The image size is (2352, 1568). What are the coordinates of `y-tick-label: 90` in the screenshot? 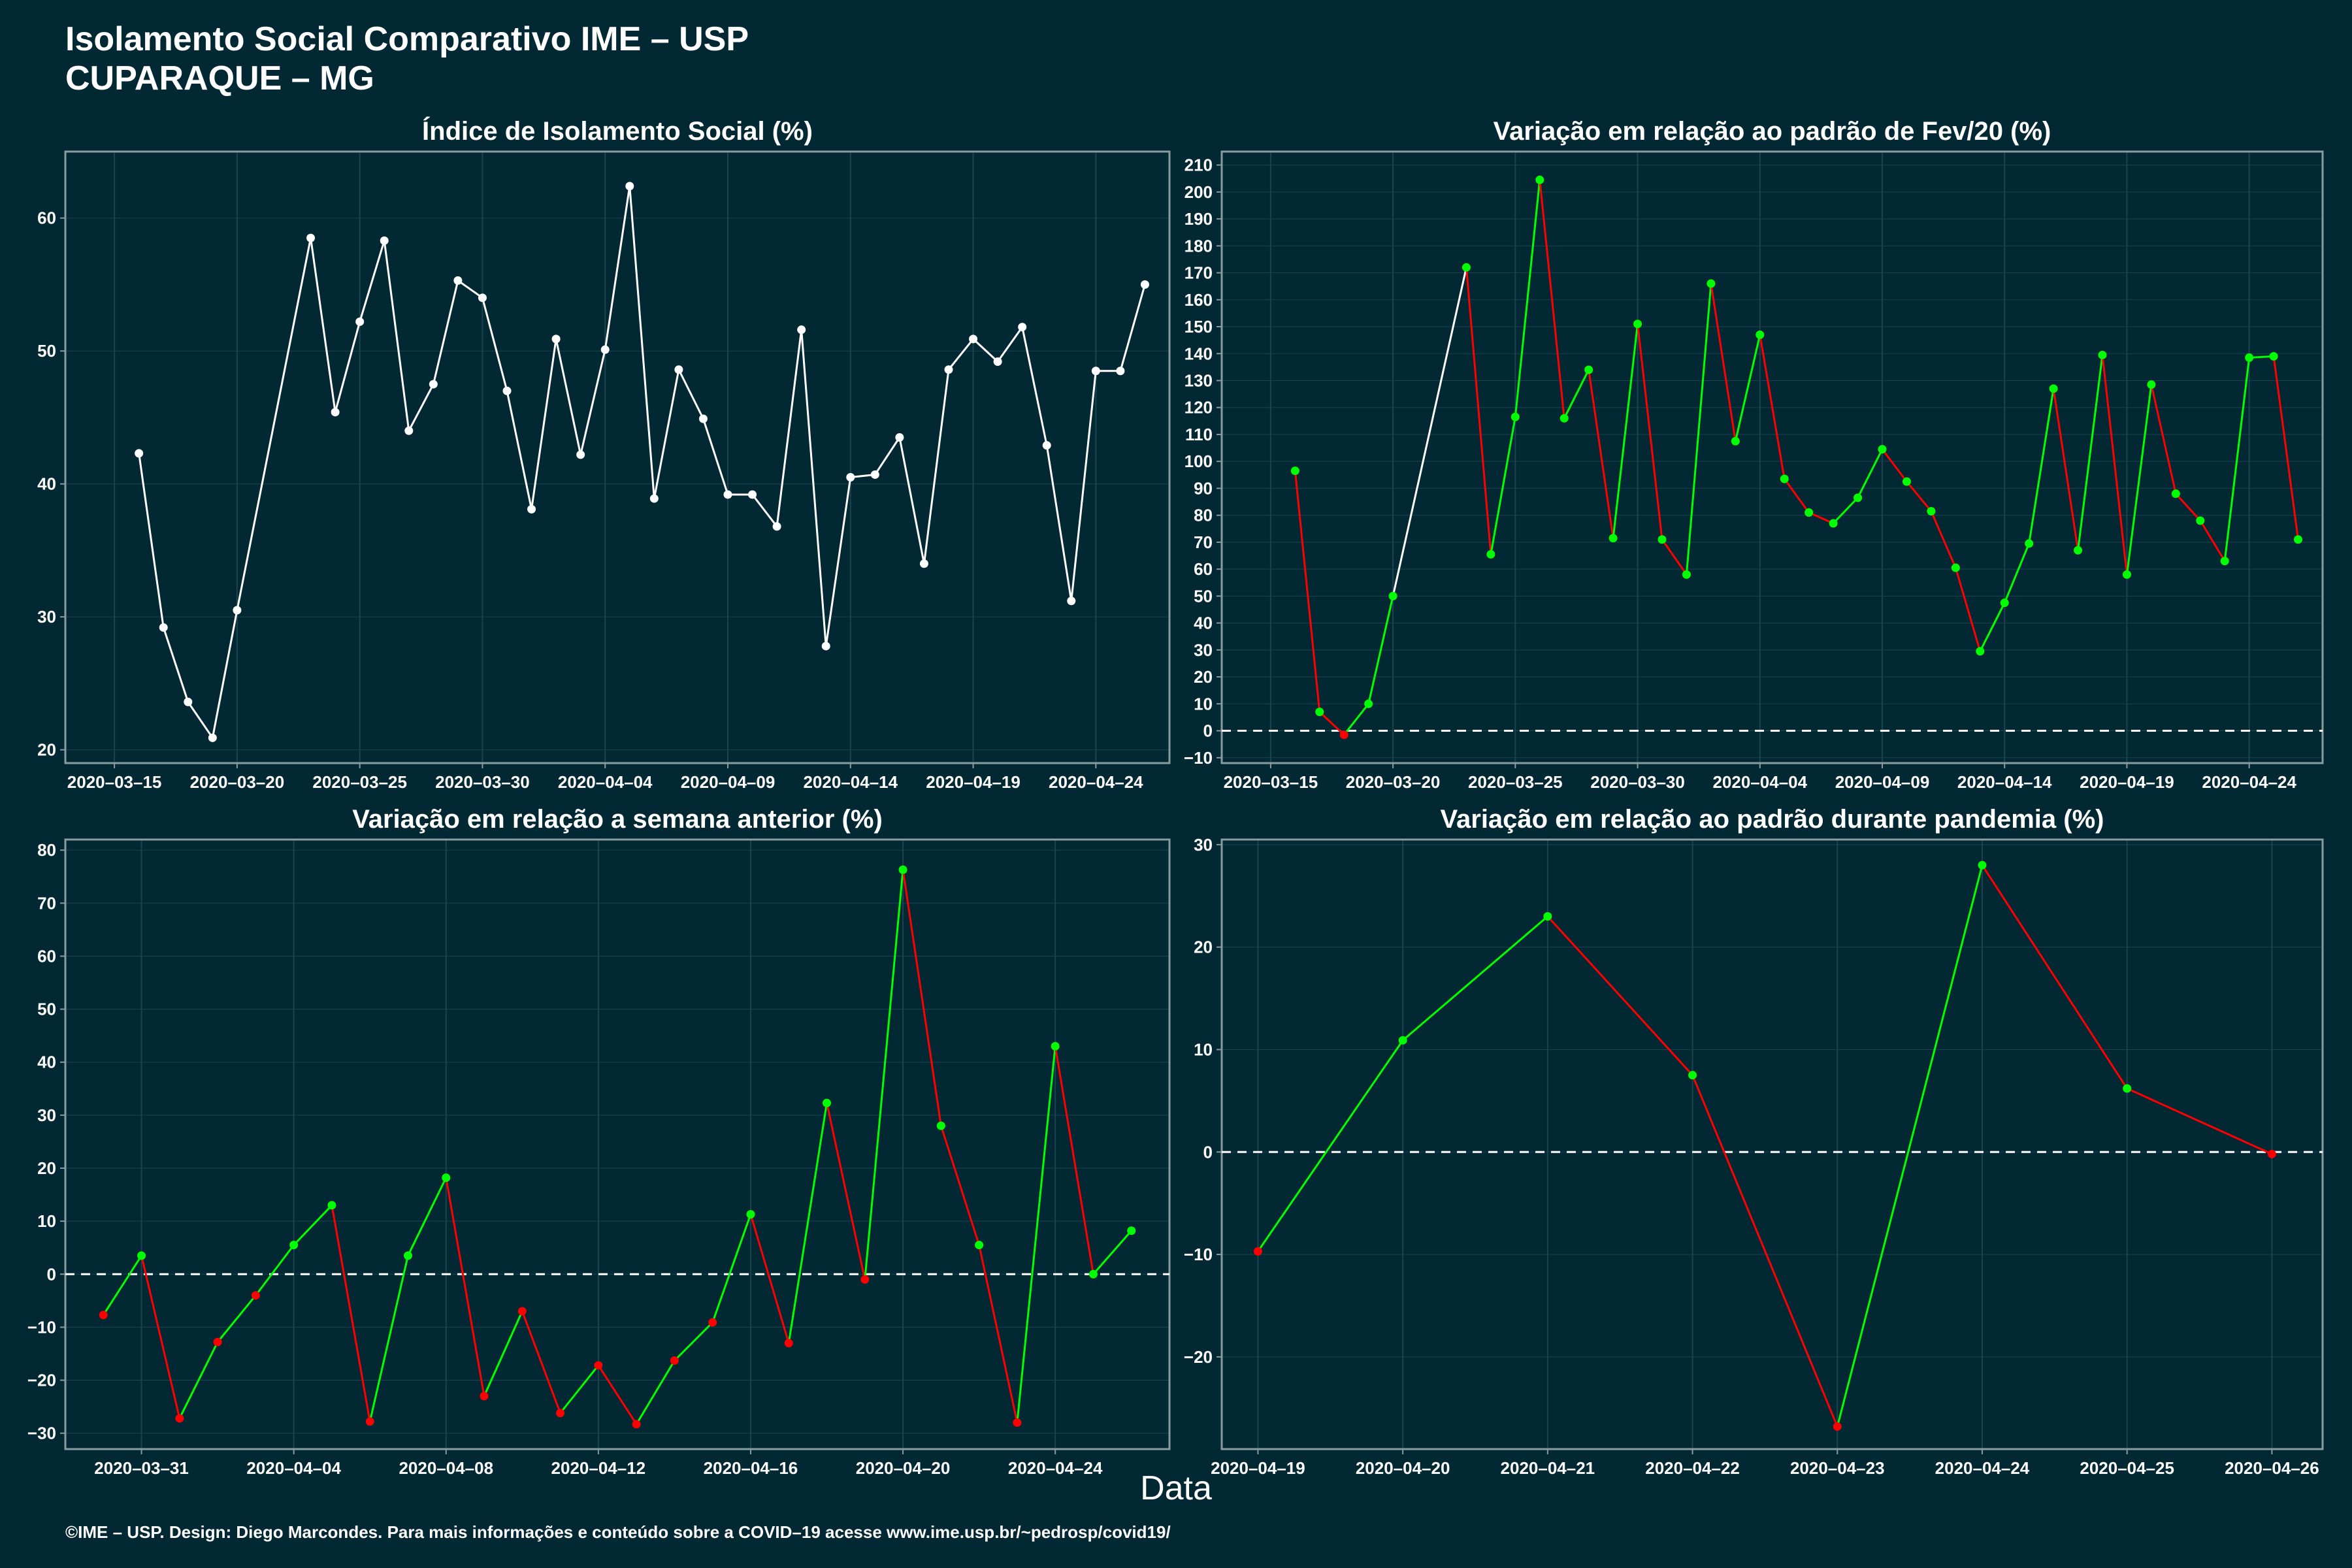 It's located at (1203, 488).